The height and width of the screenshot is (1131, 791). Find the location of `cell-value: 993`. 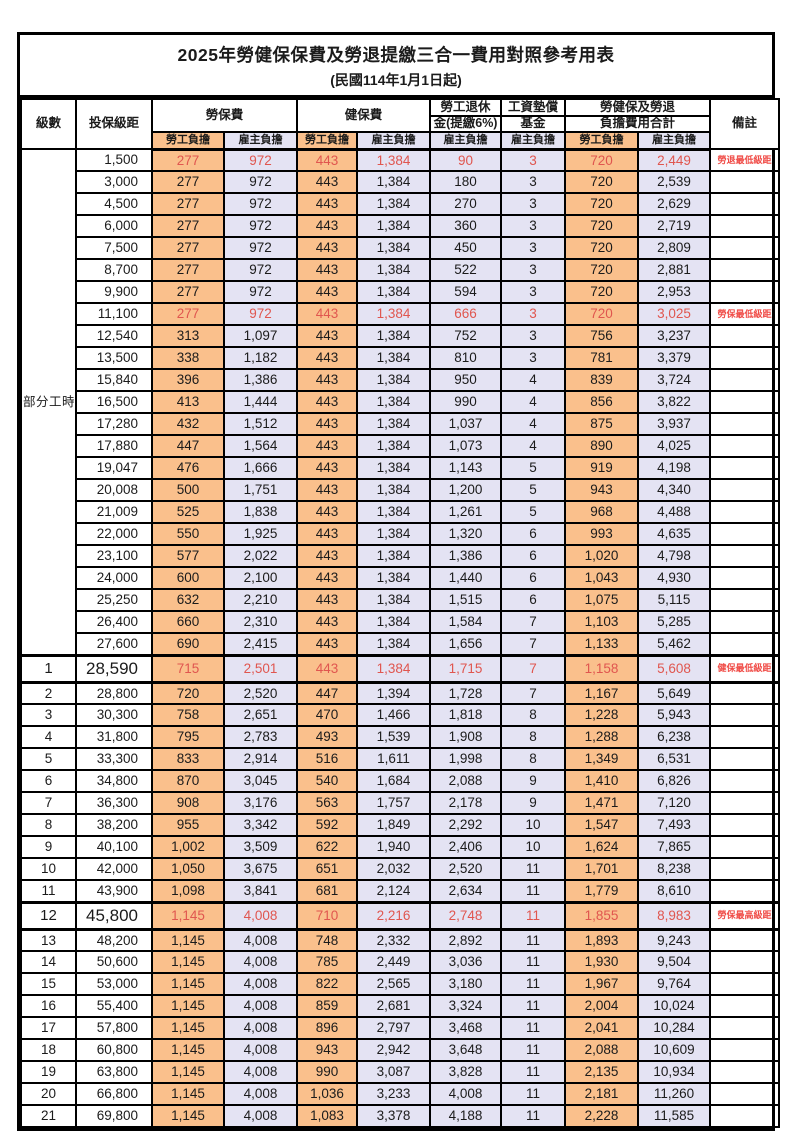

cell-value: 993 is located at coordinates (602, 534).